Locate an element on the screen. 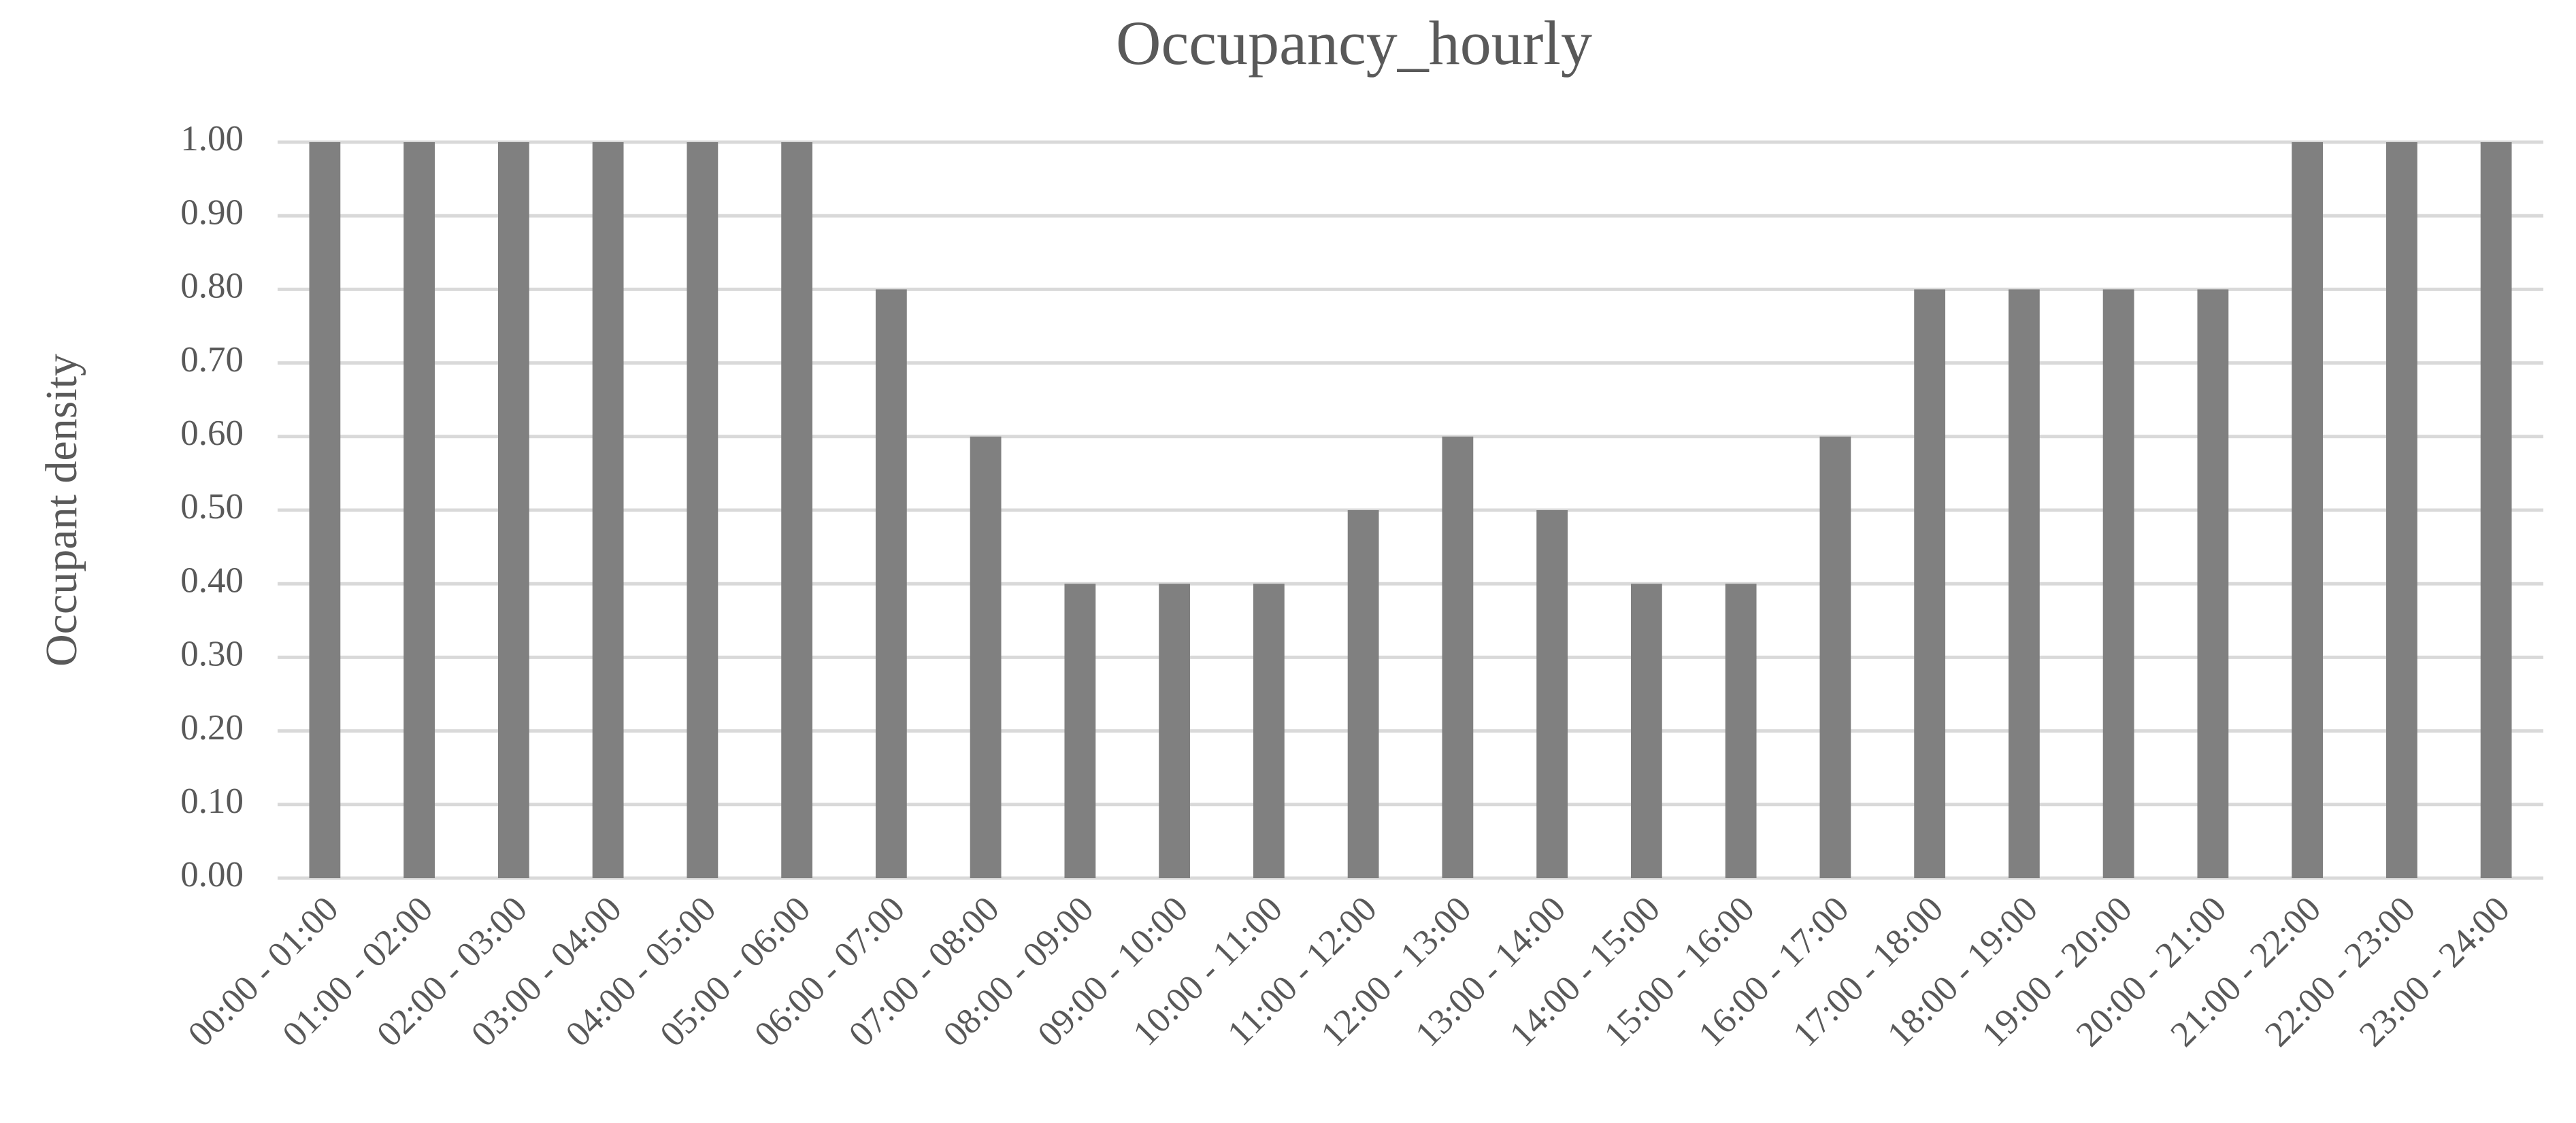 The width and height of the screenshot is (2576, 1123). y-tick-label: 0.60 is located at coordinates (212, 433).